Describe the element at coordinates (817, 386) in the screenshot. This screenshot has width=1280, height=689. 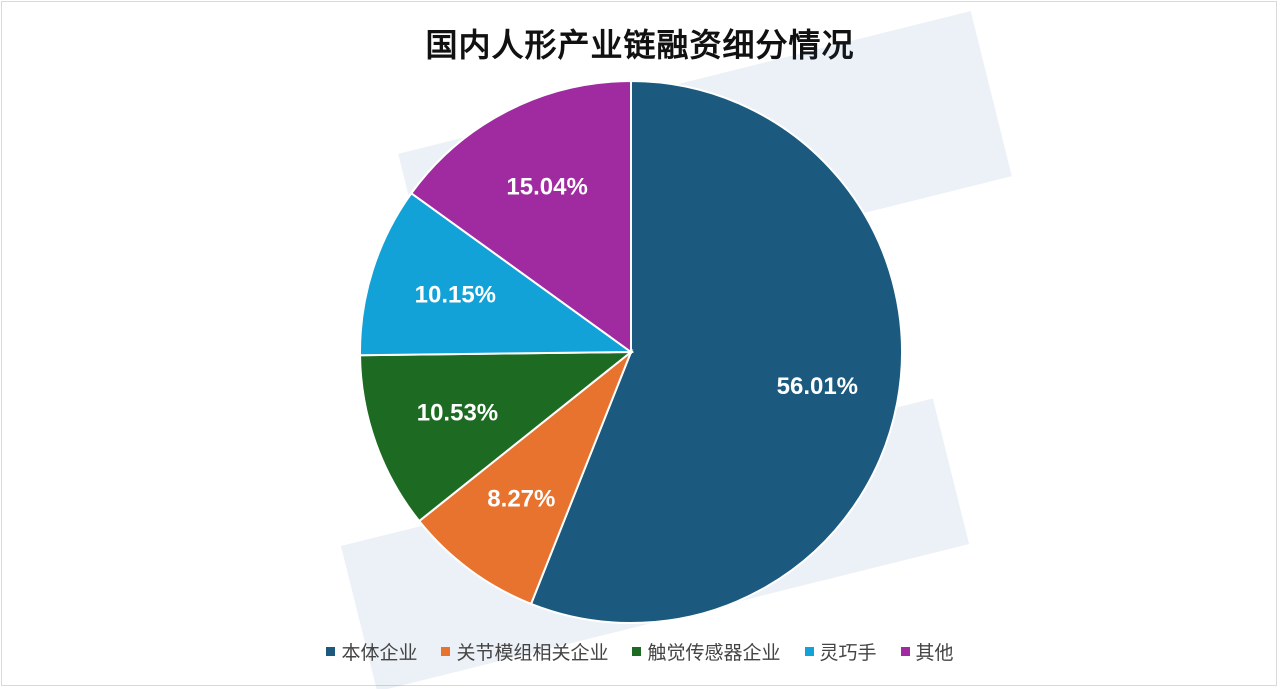
I see `slice-data-label-1: 56.01%` at that location.